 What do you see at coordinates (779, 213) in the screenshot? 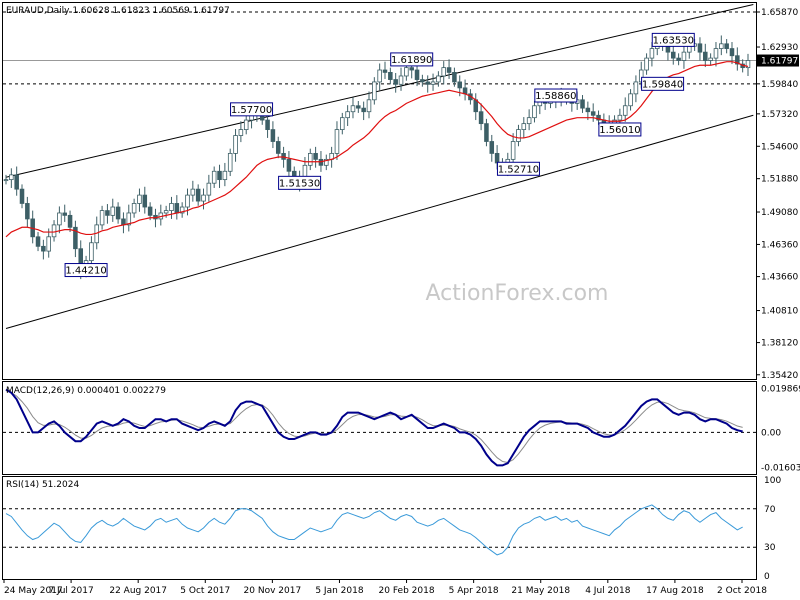
I see `price-tick-label: 1.49080` at bounding box center [779, 213].